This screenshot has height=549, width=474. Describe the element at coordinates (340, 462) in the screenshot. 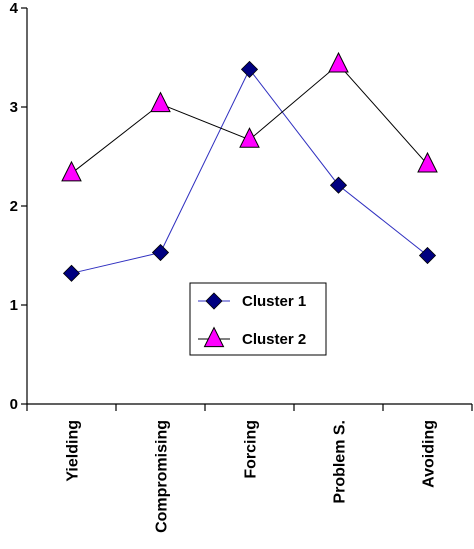

I see `x-tick-label: Problem S.` at that location.